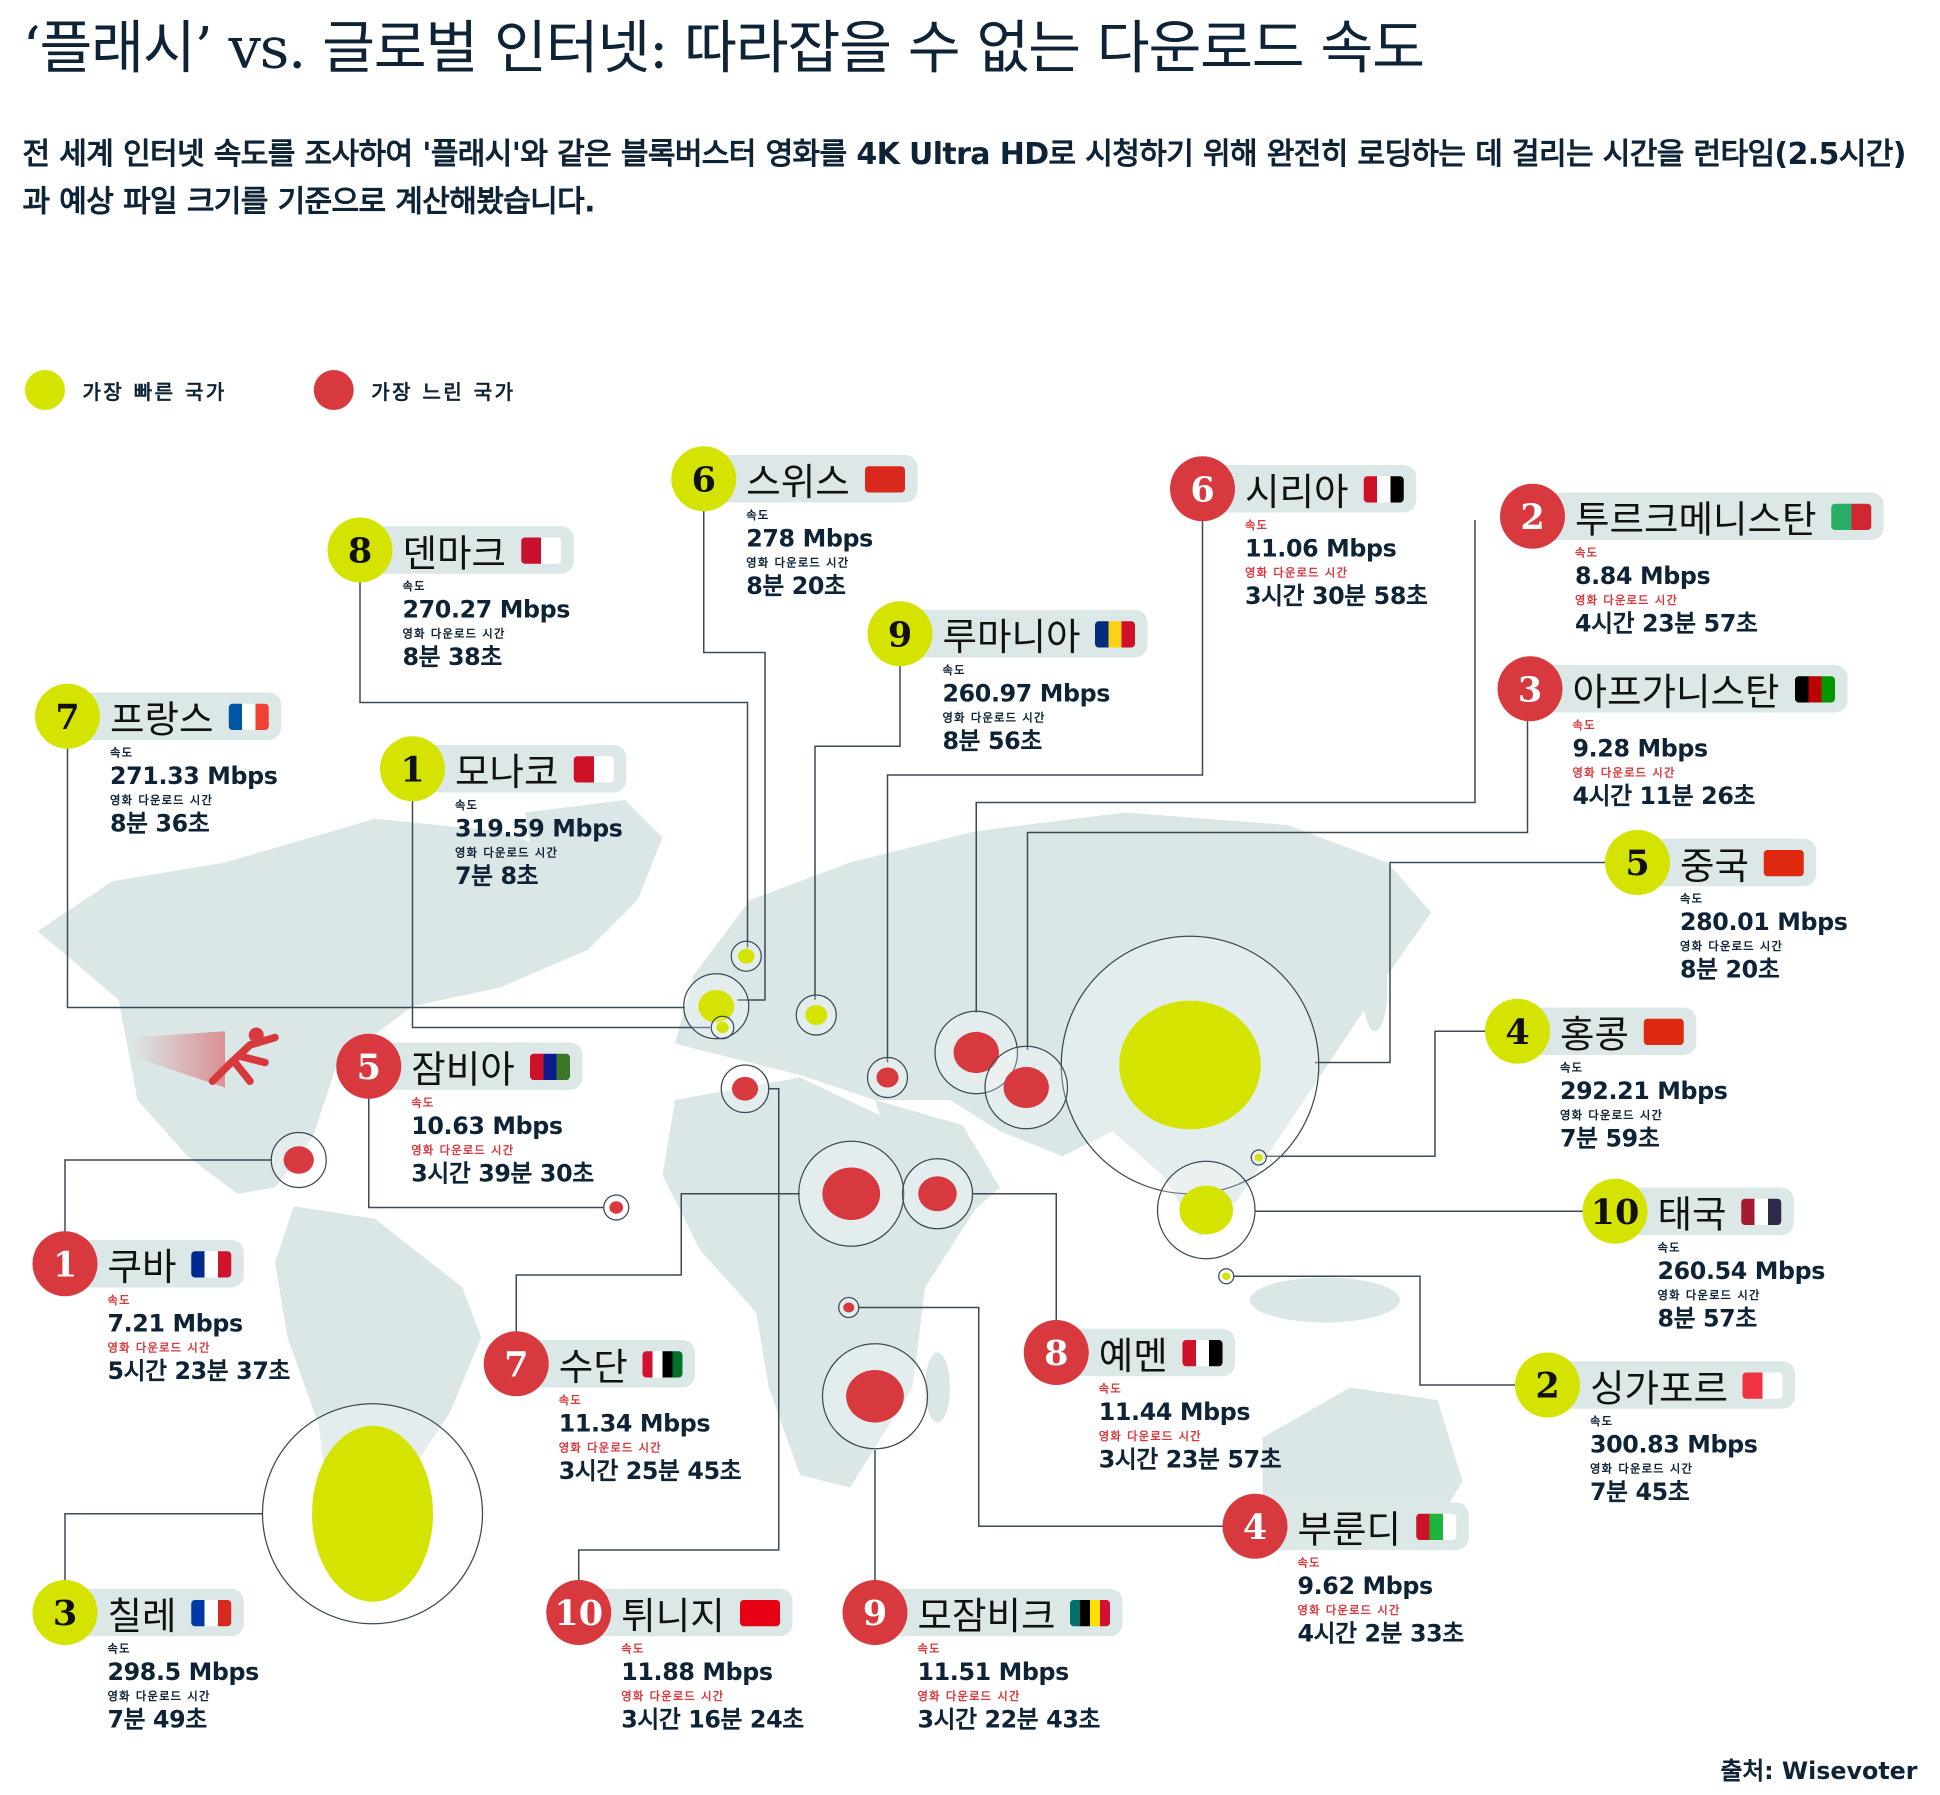 This screenshot has height=1795, width=1940. I want to click on greenland, so click(594, 866).